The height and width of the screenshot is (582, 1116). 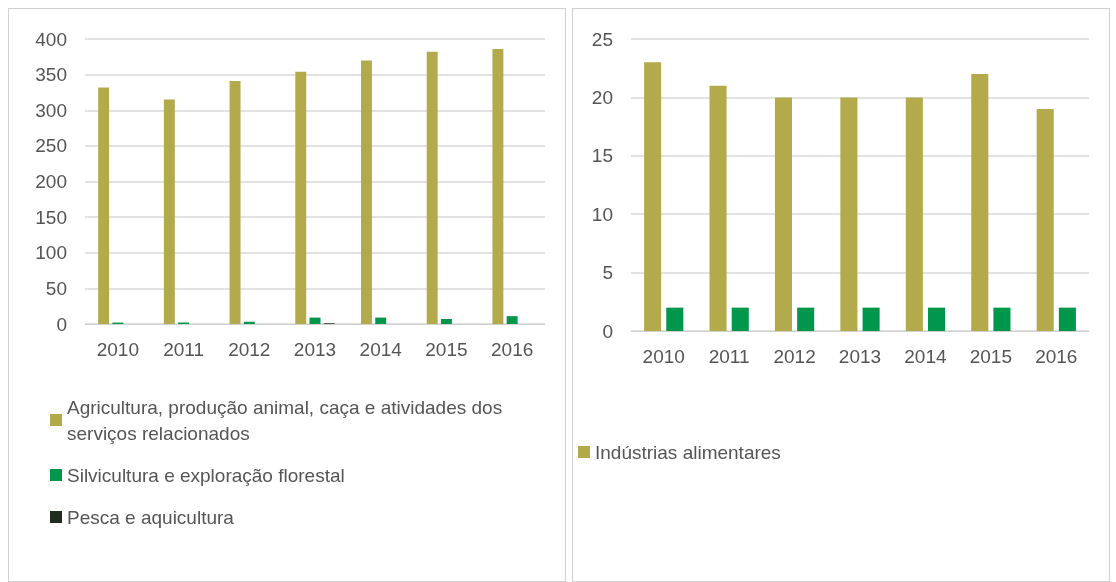 I want to click on y-tick-label: 20, so click(x=602, y=97).